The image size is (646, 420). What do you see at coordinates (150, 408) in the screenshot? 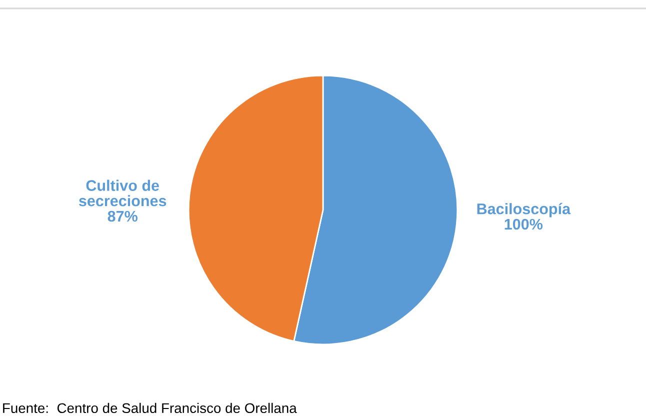
I see `source-note: Fuente: Centro de Salud Francisco de Orellana` at bounding box center [150, 408].